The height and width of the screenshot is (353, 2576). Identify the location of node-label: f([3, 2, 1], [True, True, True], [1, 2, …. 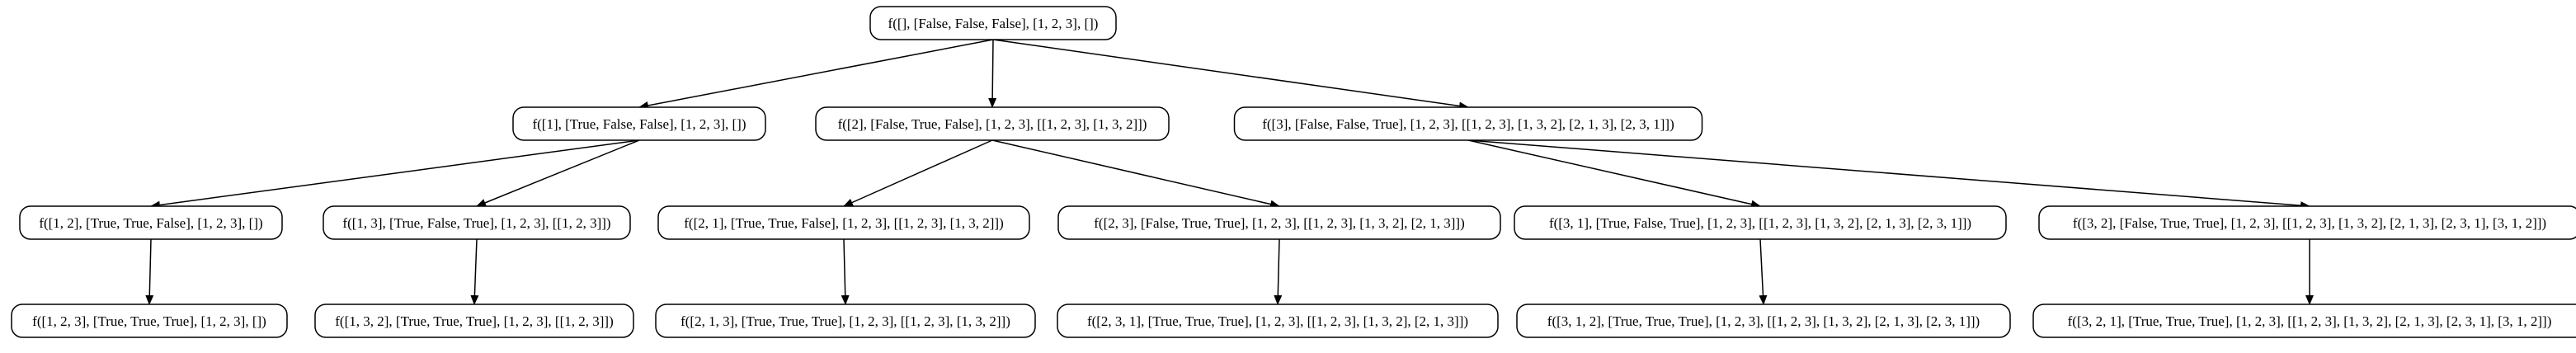
(2310, 321).